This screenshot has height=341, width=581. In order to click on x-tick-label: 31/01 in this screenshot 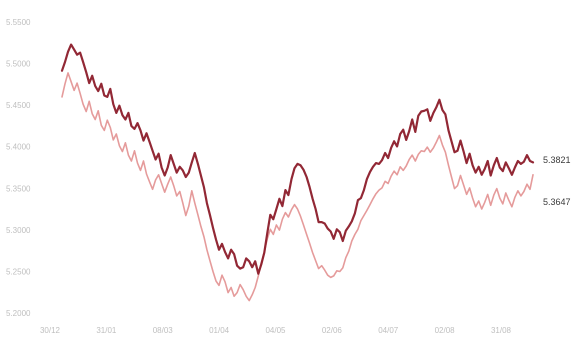, I will do `click(106, 330)`.